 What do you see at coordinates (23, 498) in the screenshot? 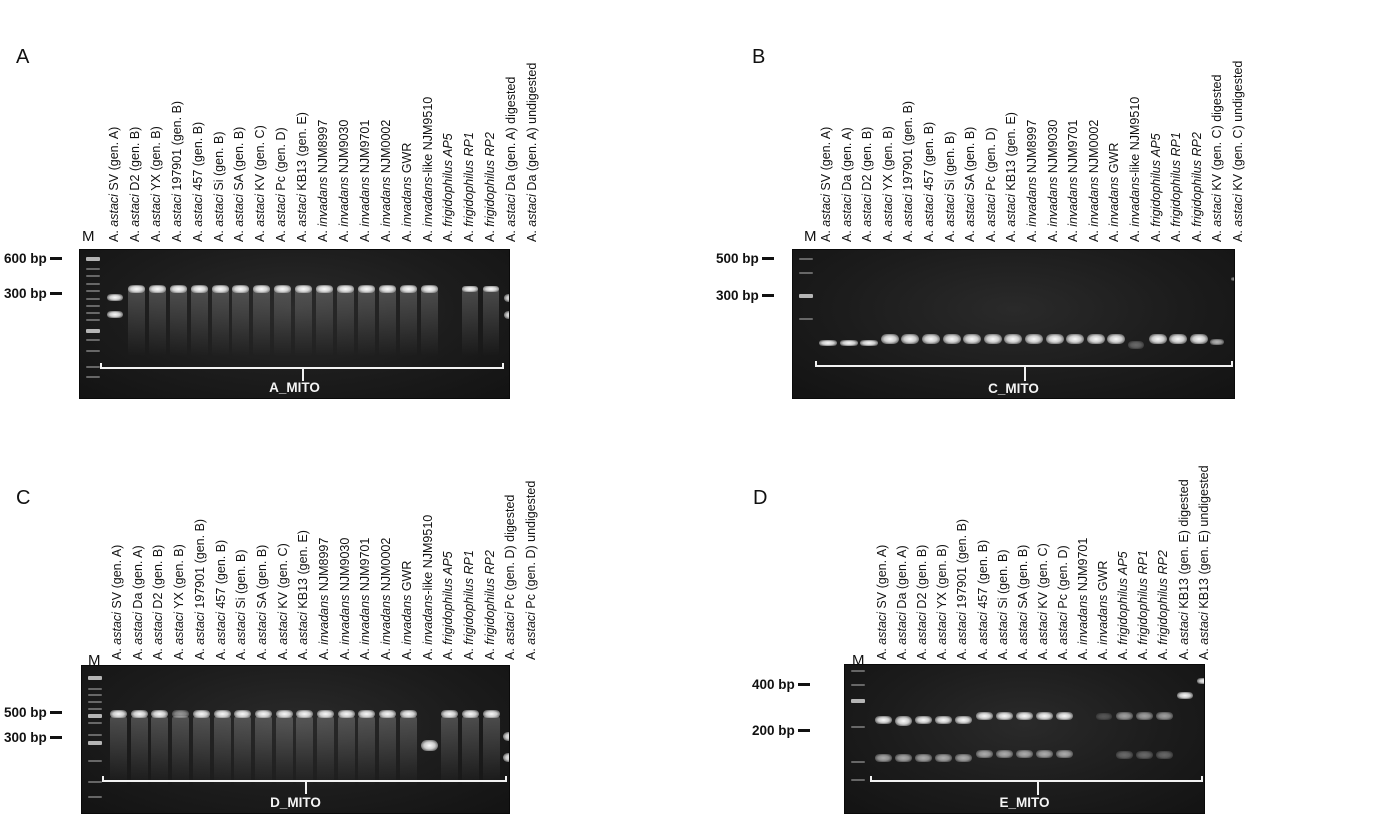
I see `panel-letter: C` at bounding box center [23, 498].